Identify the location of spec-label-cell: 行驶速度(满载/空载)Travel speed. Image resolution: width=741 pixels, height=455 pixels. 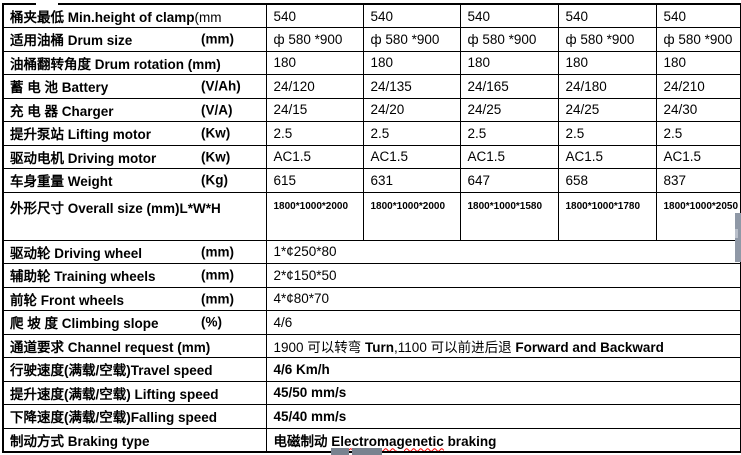
(134, 369).